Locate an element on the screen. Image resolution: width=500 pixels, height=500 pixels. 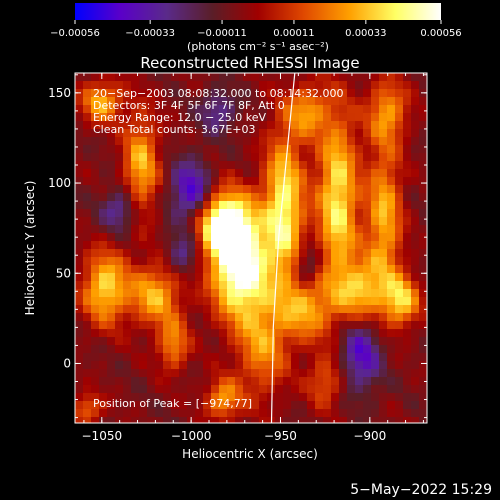
colorbar-tick-label: −0.00011 is located at coordinates (222, 33).